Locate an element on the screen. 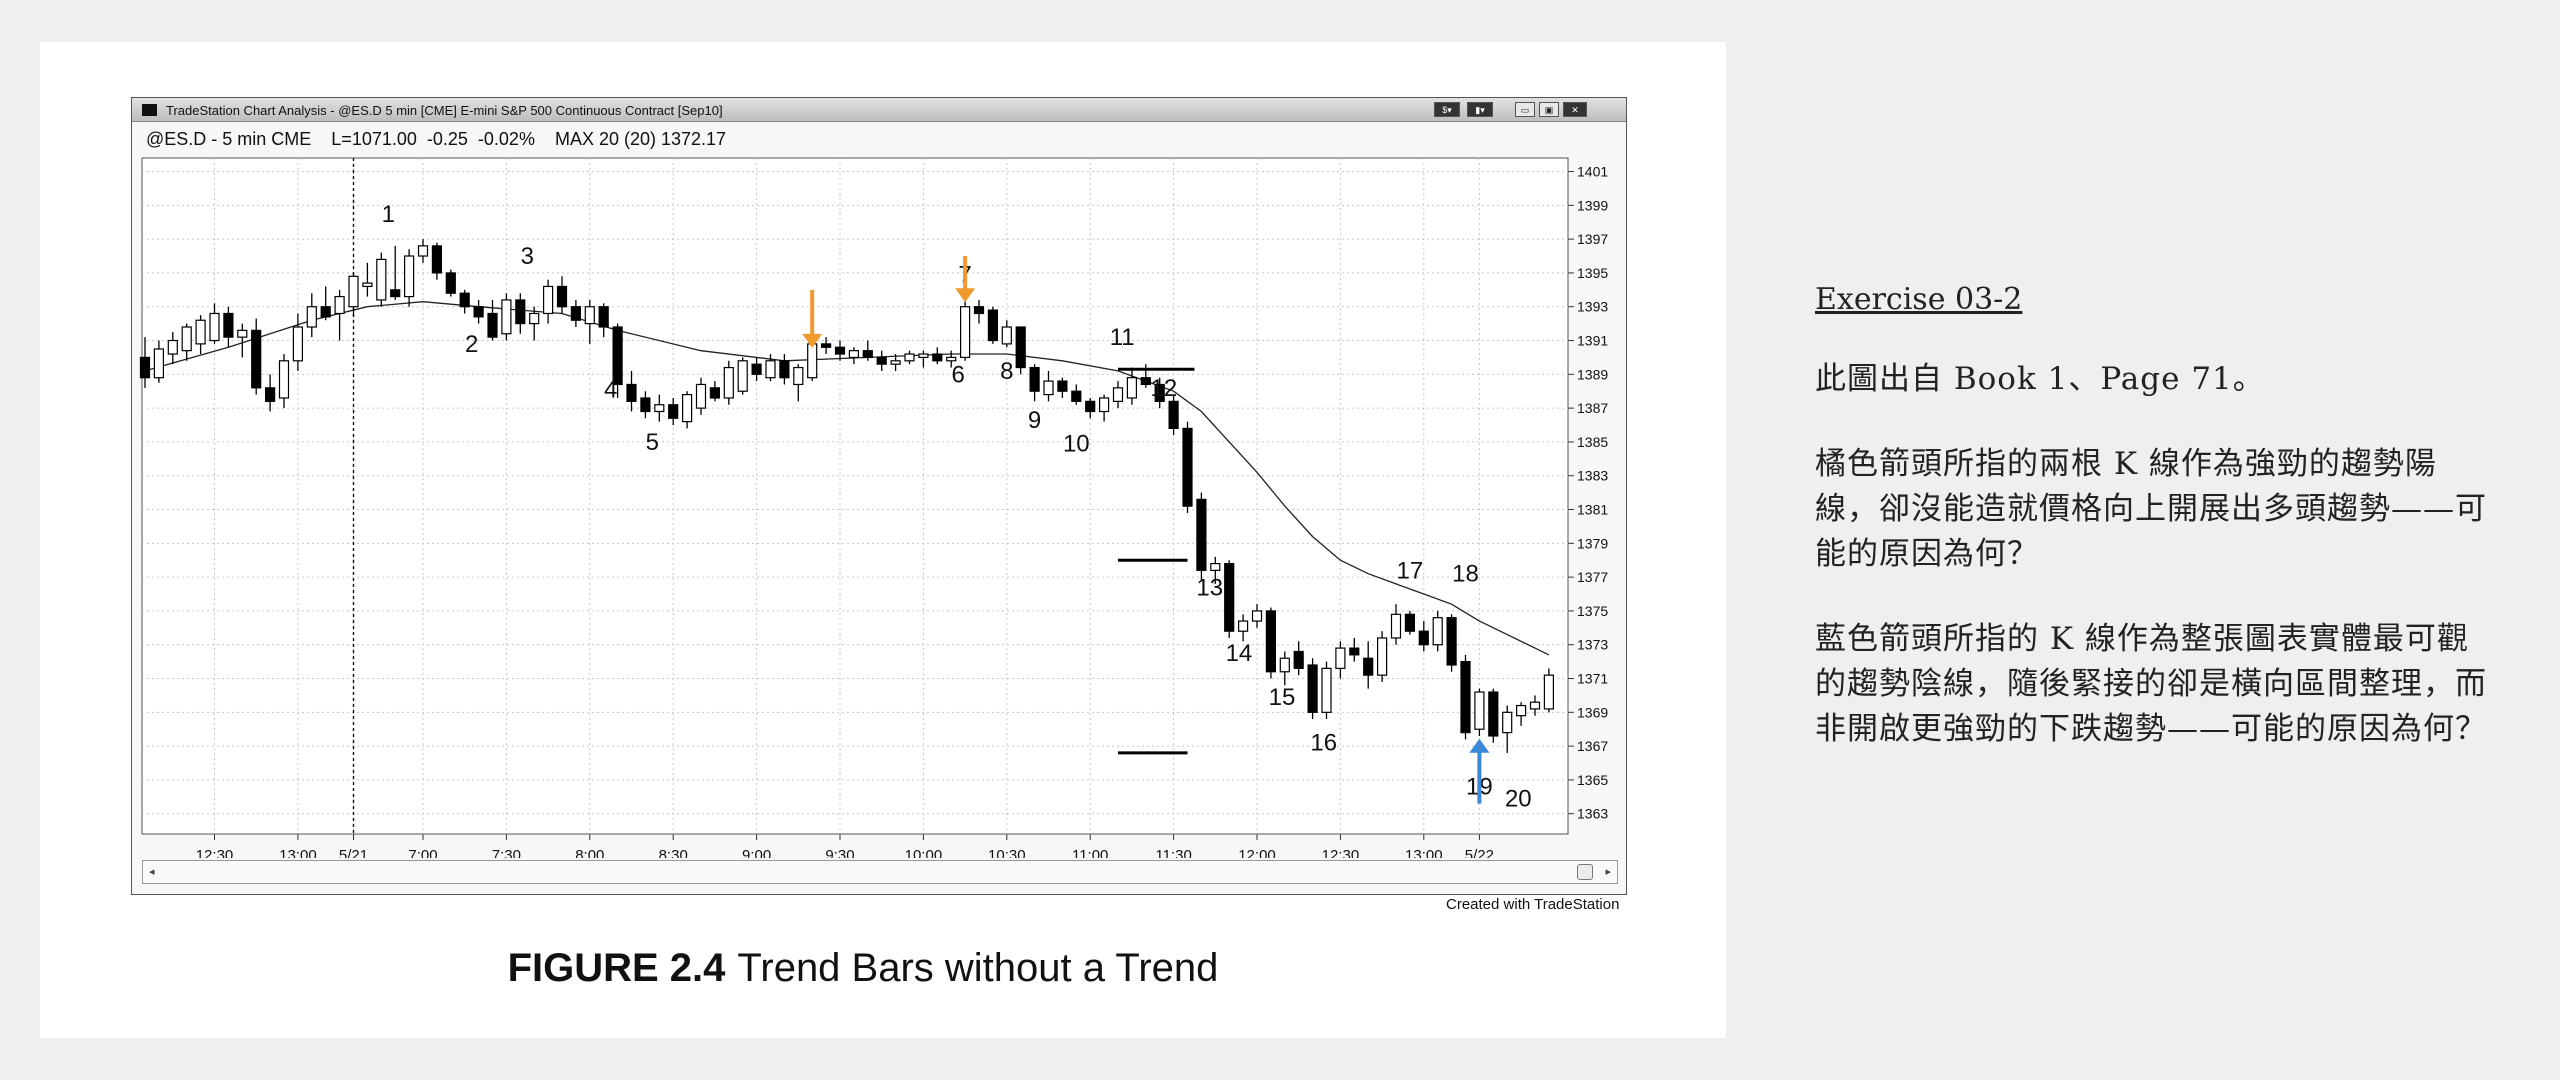 This screenshot has height=1080, width=2560. x-tick-label: 10:00 is located at coordinates (924, 852).